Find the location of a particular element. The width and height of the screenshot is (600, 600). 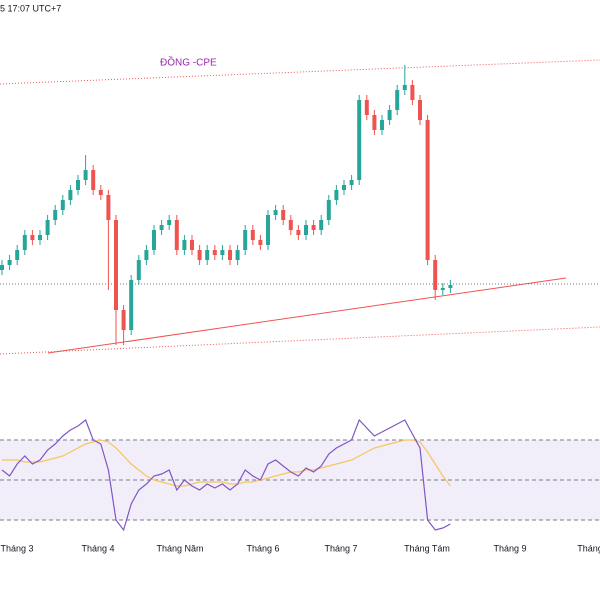

x-tick-label: Tháng 6 is located at coordinates (262, 548).